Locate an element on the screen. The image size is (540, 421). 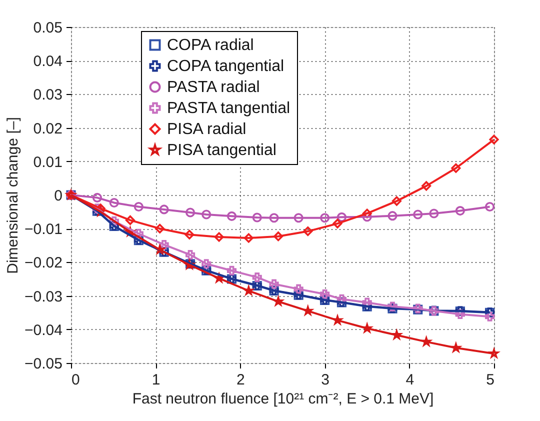
legend-label: PISA radial is located at coordinates (206, 129).